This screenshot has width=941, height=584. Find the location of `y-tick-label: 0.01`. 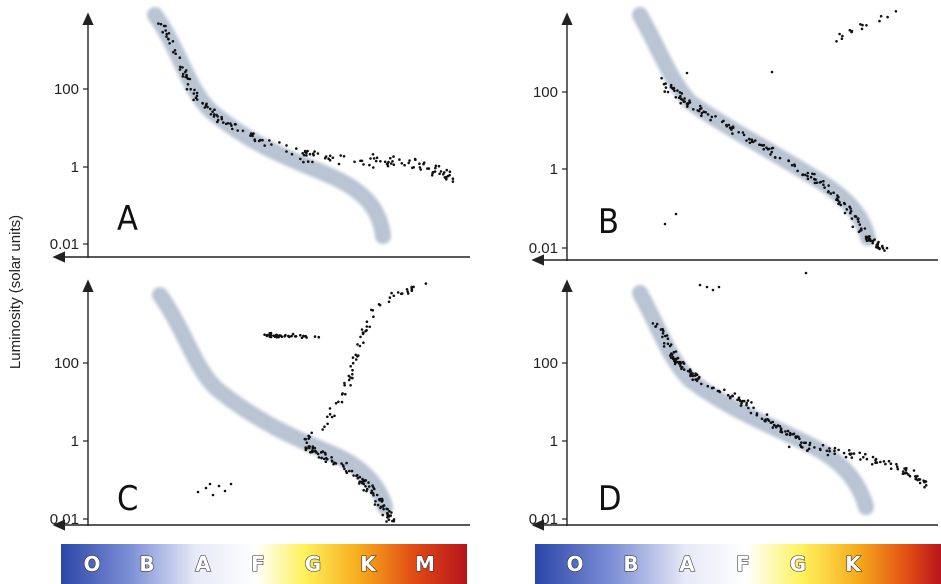

y-tick-label: 0.01 is located at coordinates (64, 244).